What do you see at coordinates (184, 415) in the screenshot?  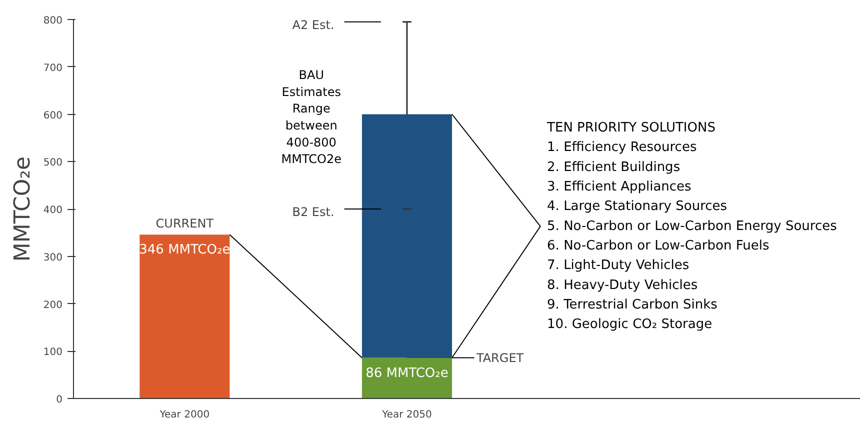 I see `x-tick-label: Year 2000` at bounding box center [184, 415].